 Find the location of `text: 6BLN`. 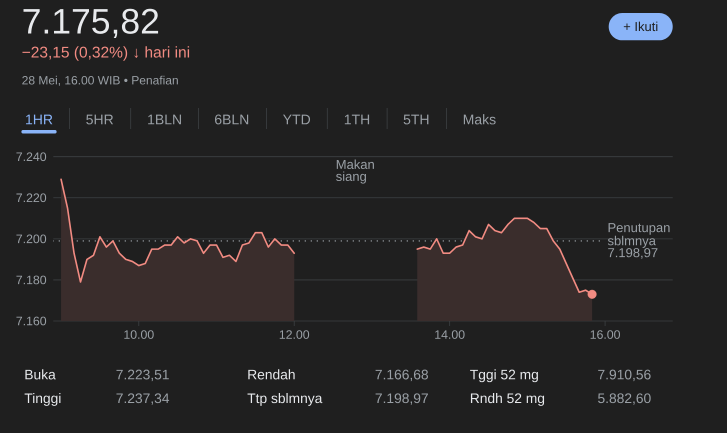

text: 6BLN is located at coordinates (231, 119).